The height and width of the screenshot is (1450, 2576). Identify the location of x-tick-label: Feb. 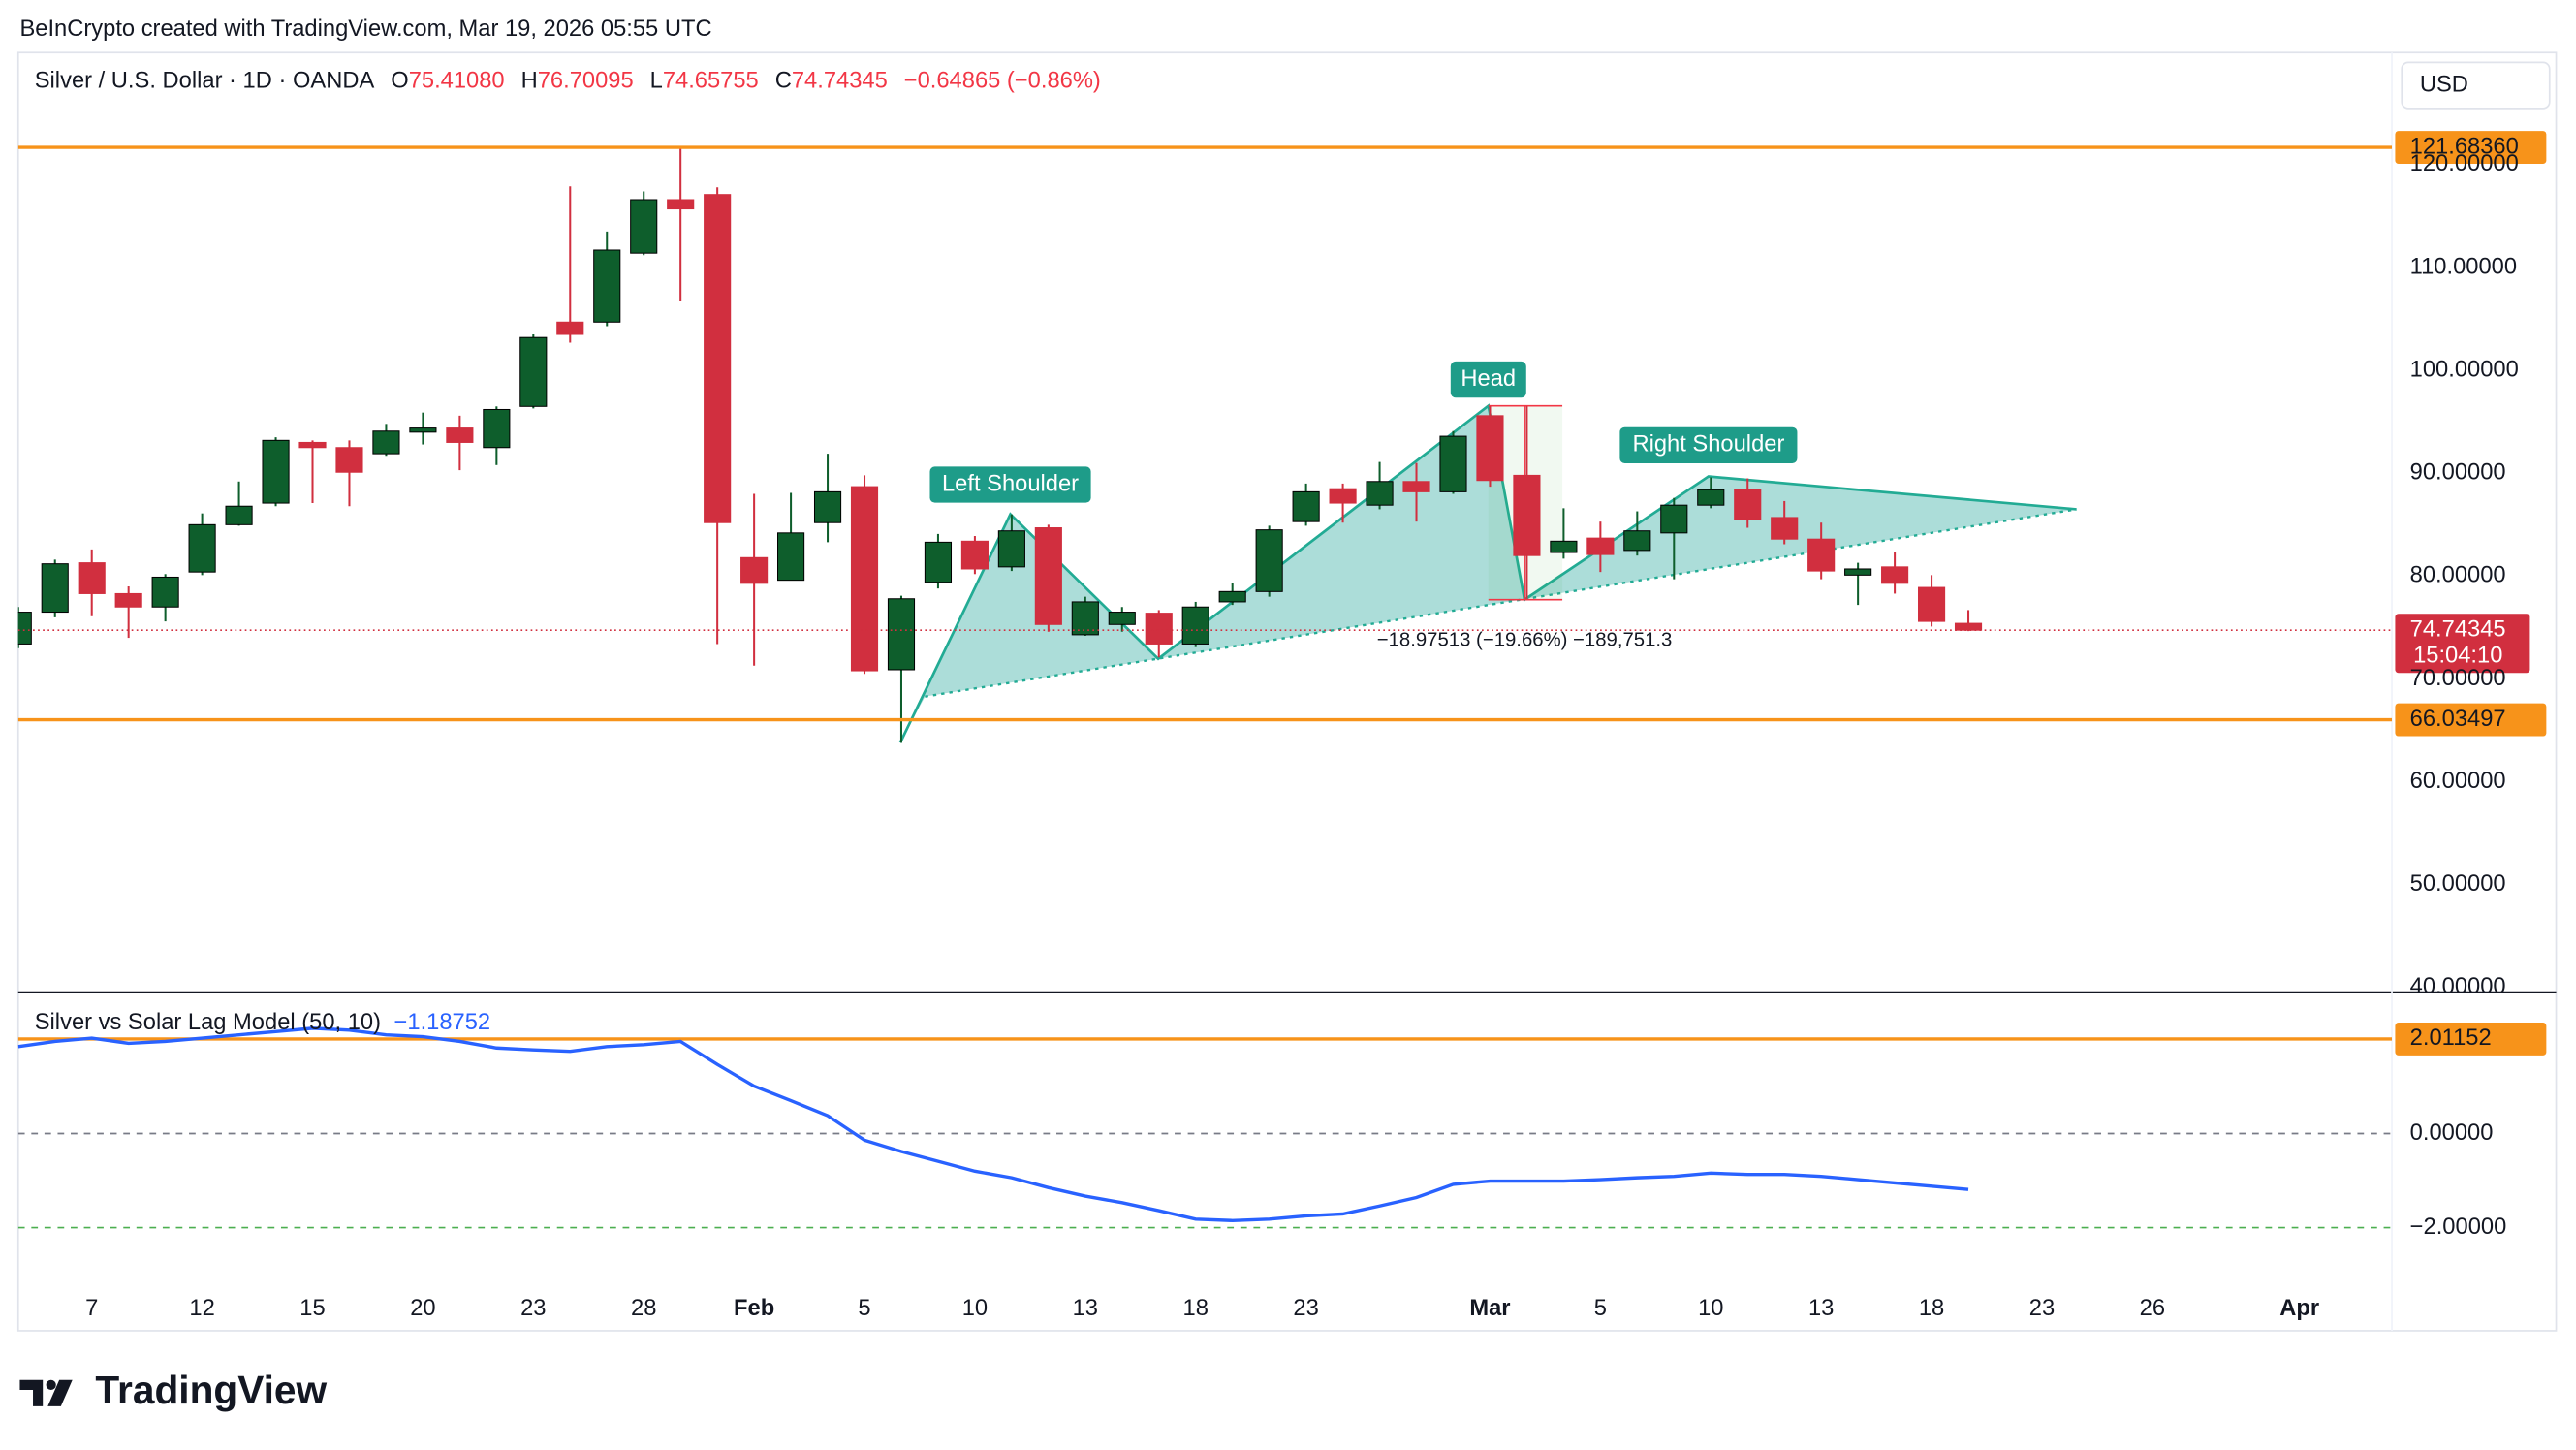
(754, 1308).